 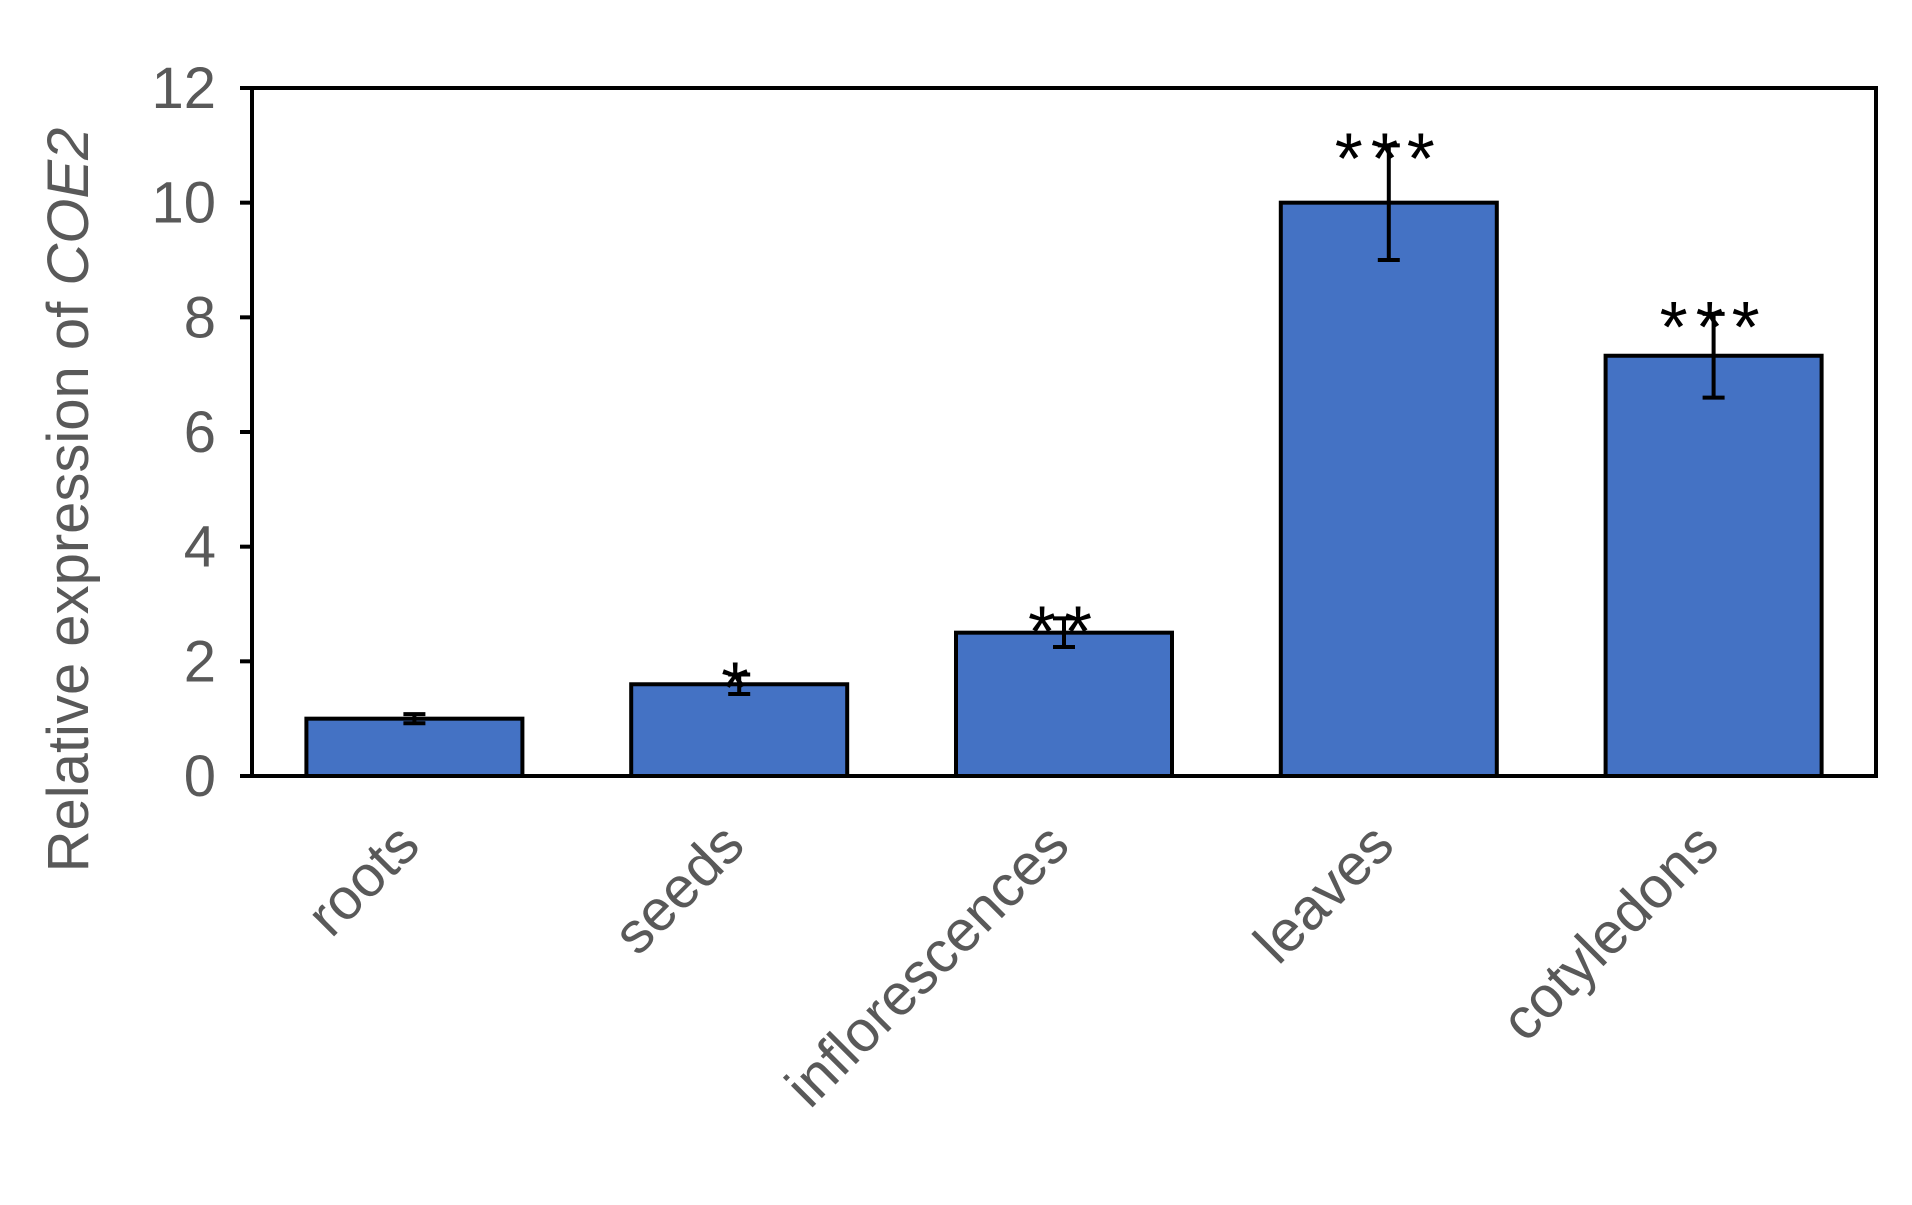 What do you see at coordinates (927, 965) in the screenshot?
I see `x-tick-label-inflorescences: inflorescences` at bounding box center [927, 965].